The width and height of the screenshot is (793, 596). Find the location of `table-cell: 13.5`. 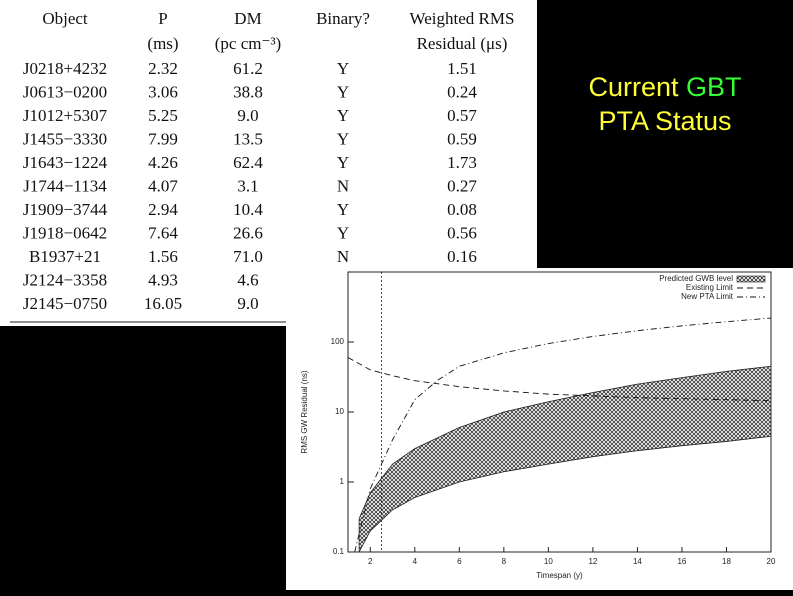

table-cell: 13.5 is located at coordinates (248, 138).